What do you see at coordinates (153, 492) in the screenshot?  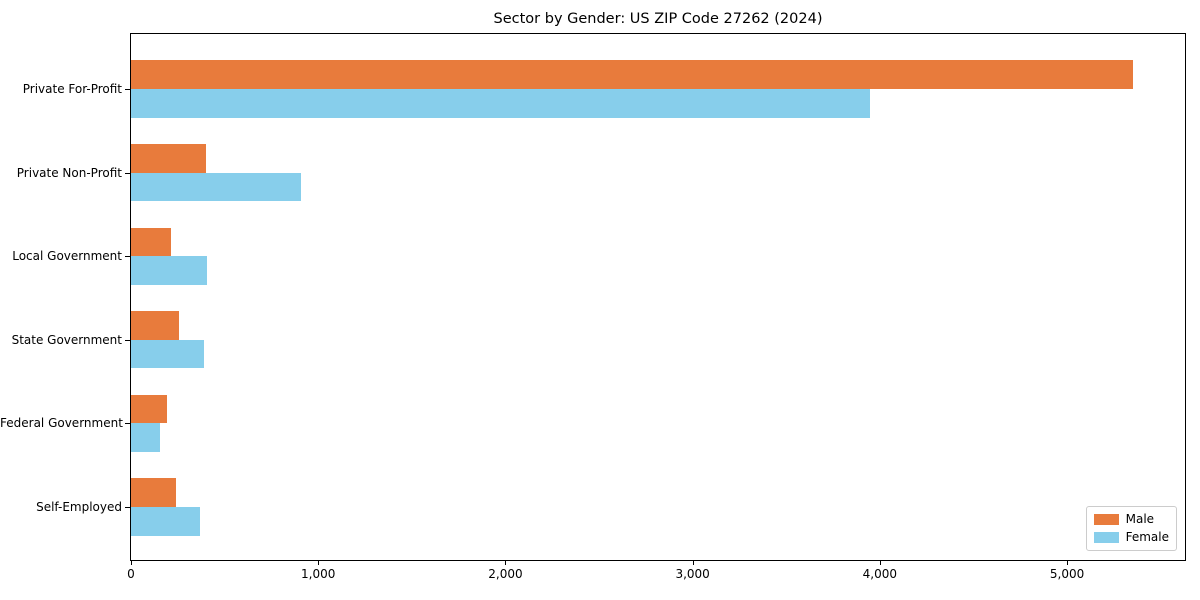 I see `bar-male-self-employed` at bounding box center [153, 492].